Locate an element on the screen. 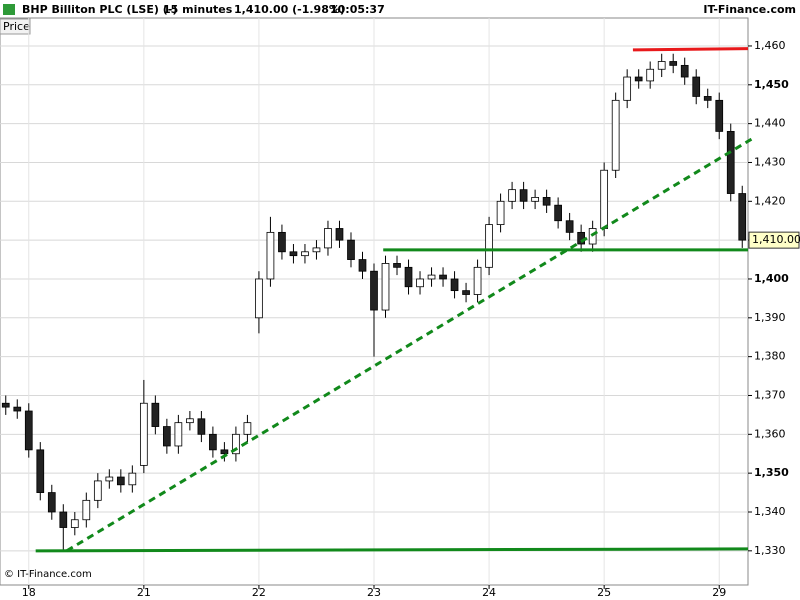  brand: IT-Finance.com is located at coordinates (749, 9).